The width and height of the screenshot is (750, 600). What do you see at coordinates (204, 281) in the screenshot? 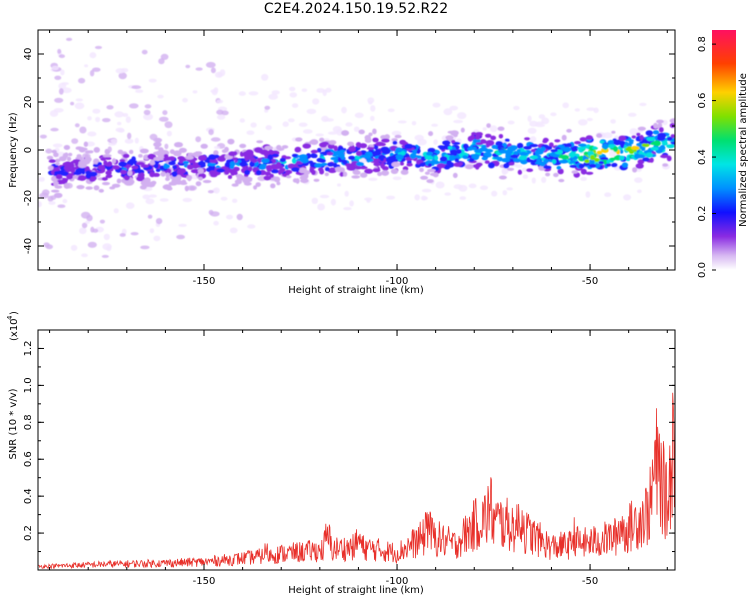
I see `x-tick-label: -150` at bounding box center [204, 281].